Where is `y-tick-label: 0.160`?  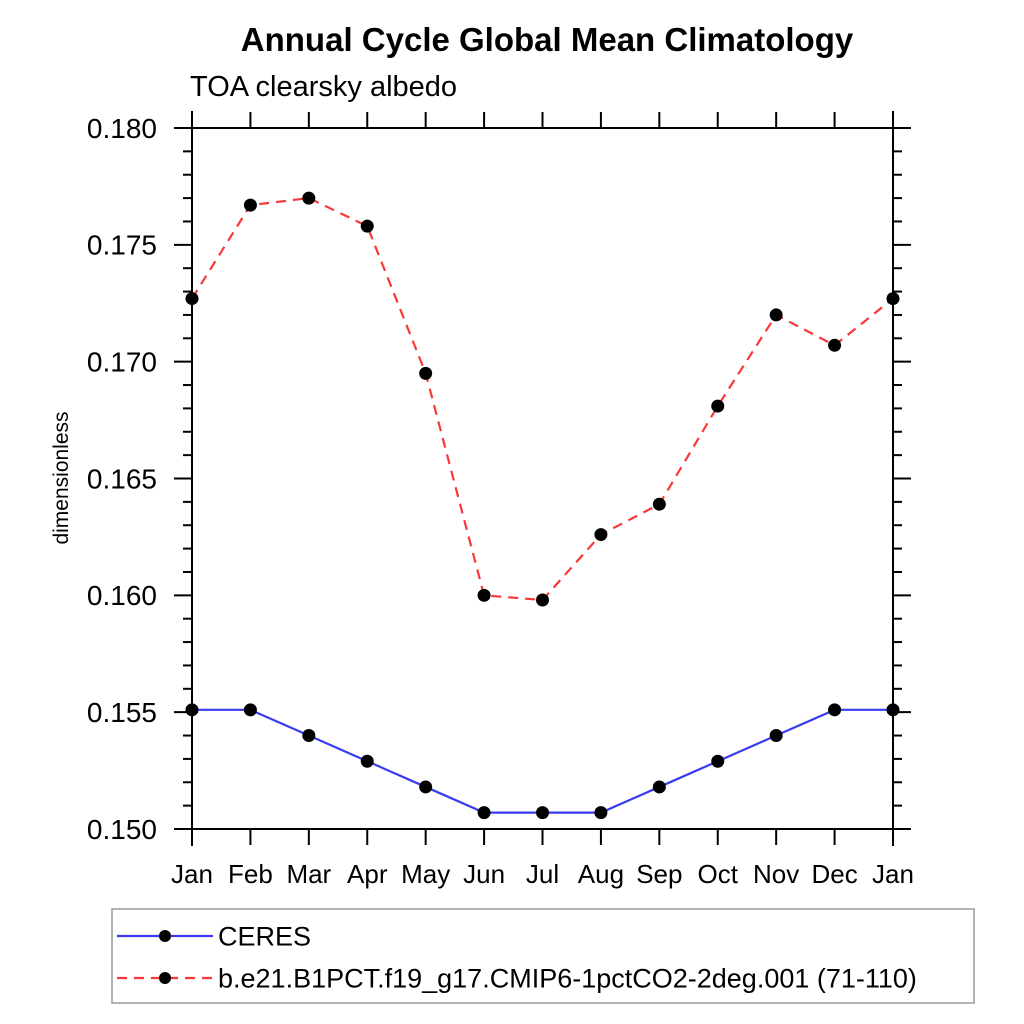
y-tick-label: 0.160 is located at coordinates (122, 595).